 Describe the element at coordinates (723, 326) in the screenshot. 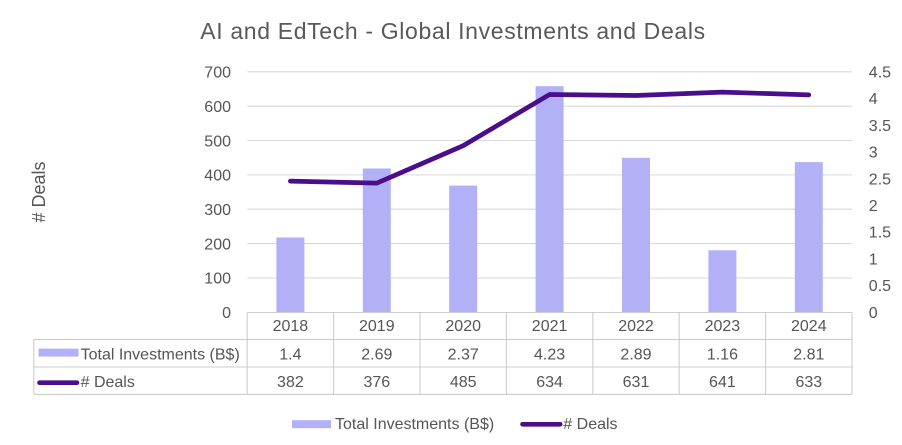

I see `svg-text: 2023` at that location.